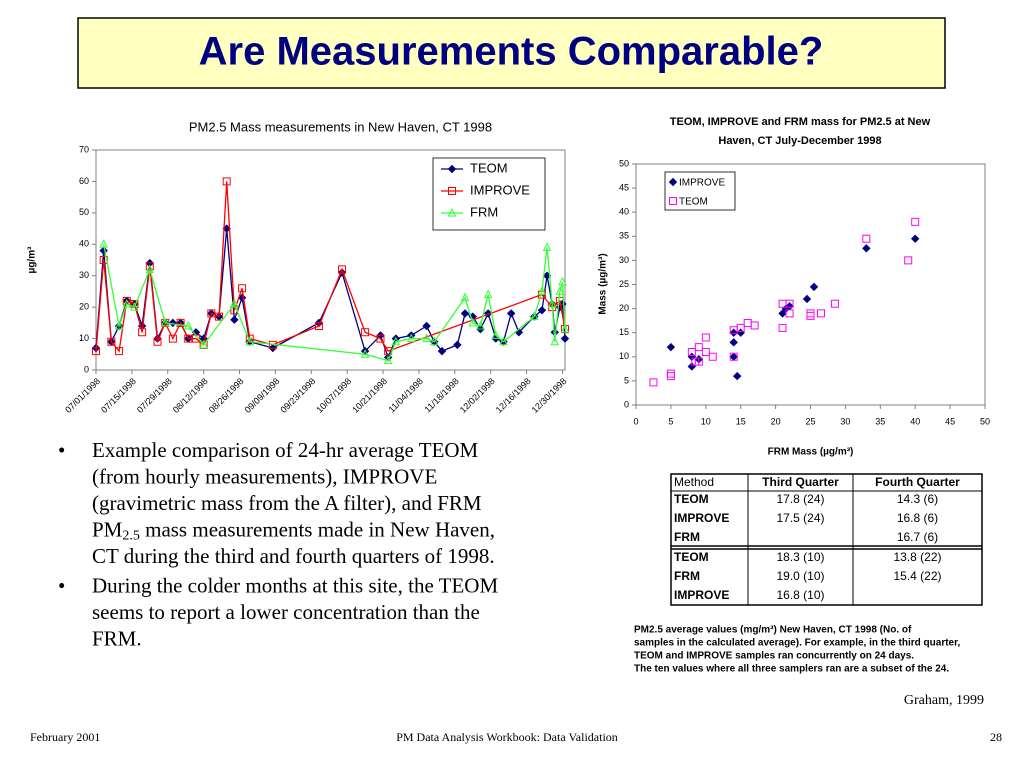  Describe the element at coordinates (406, 395) in the screenshot. I see `x-tick-label: 11/04/1998` at that location.